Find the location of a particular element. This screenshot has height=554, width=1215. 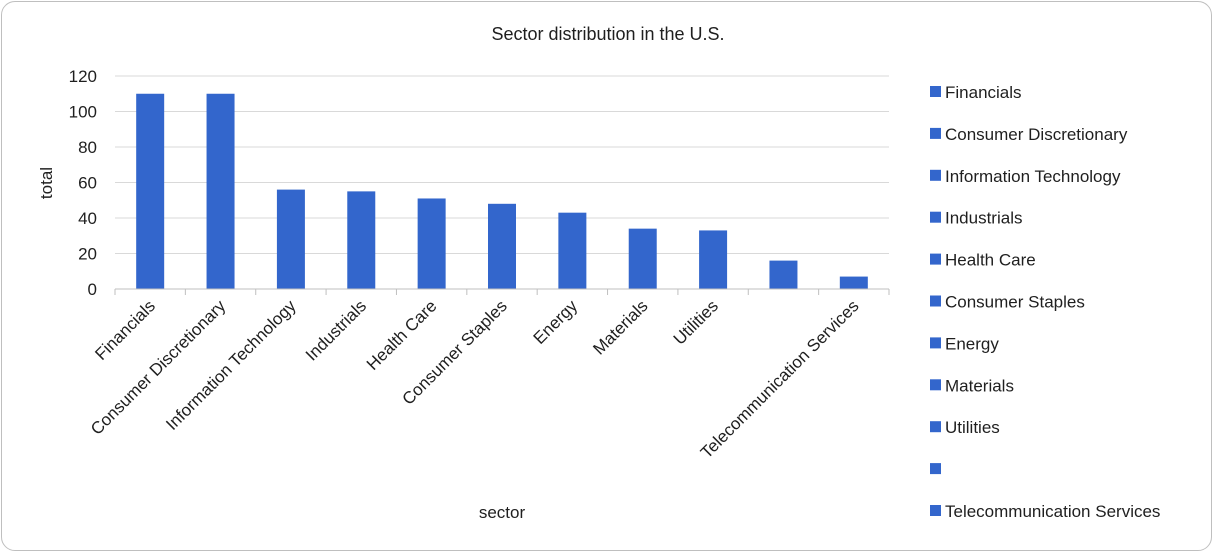

chart-title: Sector distribution in the U.S. is located at coordinates (607, 34).